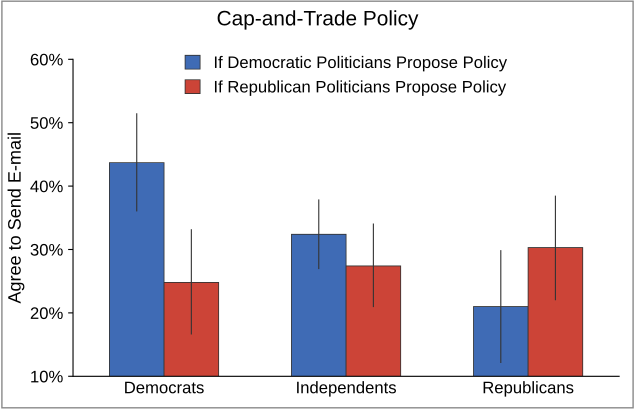 This screenshot has width=635, height=409. I want to click on x-tick-label: Independents, so click(346, 389).